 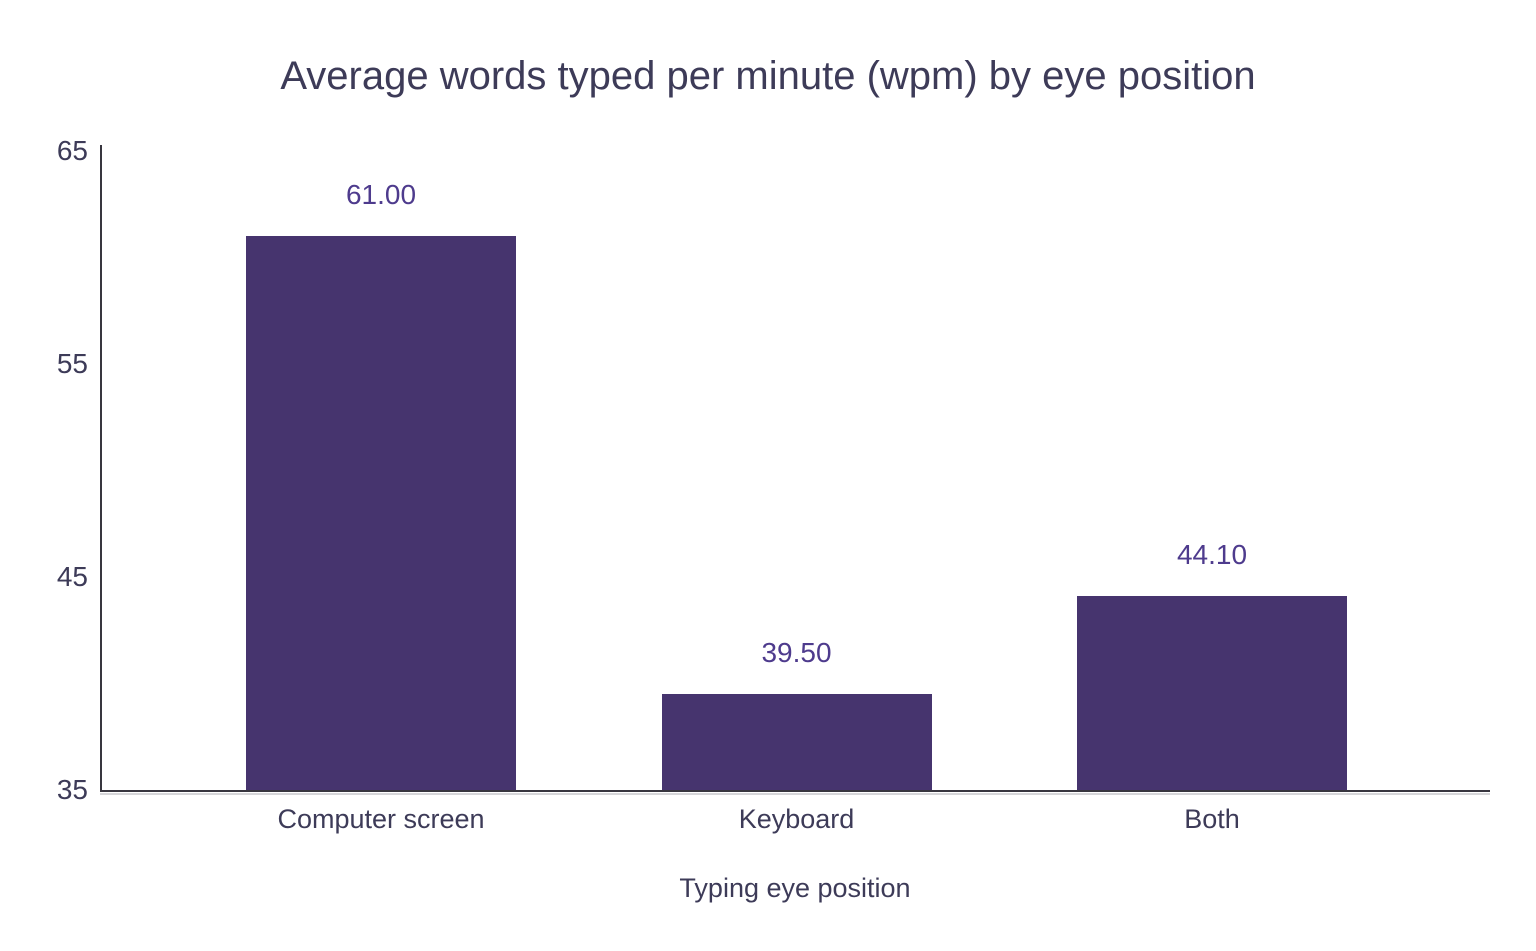 I want to click on y-tick-label: 35, so click(x=72, y=789).